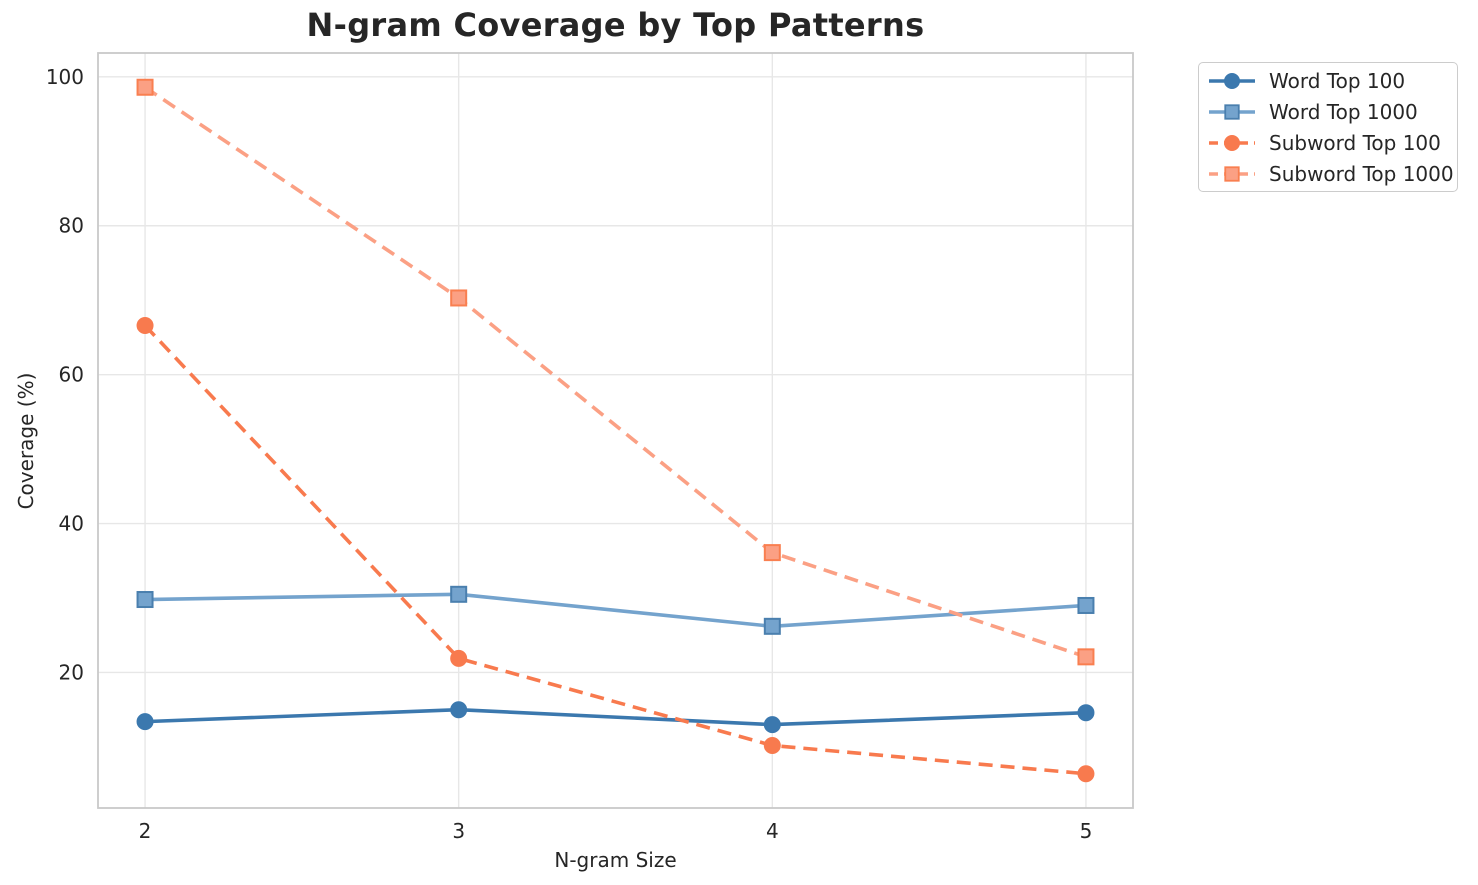 The width and height of the screenshot is (1478, 885). Describe the element at coordinates (1355, 142) in the screenshot. I see `legend-label: Subword Top 100` at that location.